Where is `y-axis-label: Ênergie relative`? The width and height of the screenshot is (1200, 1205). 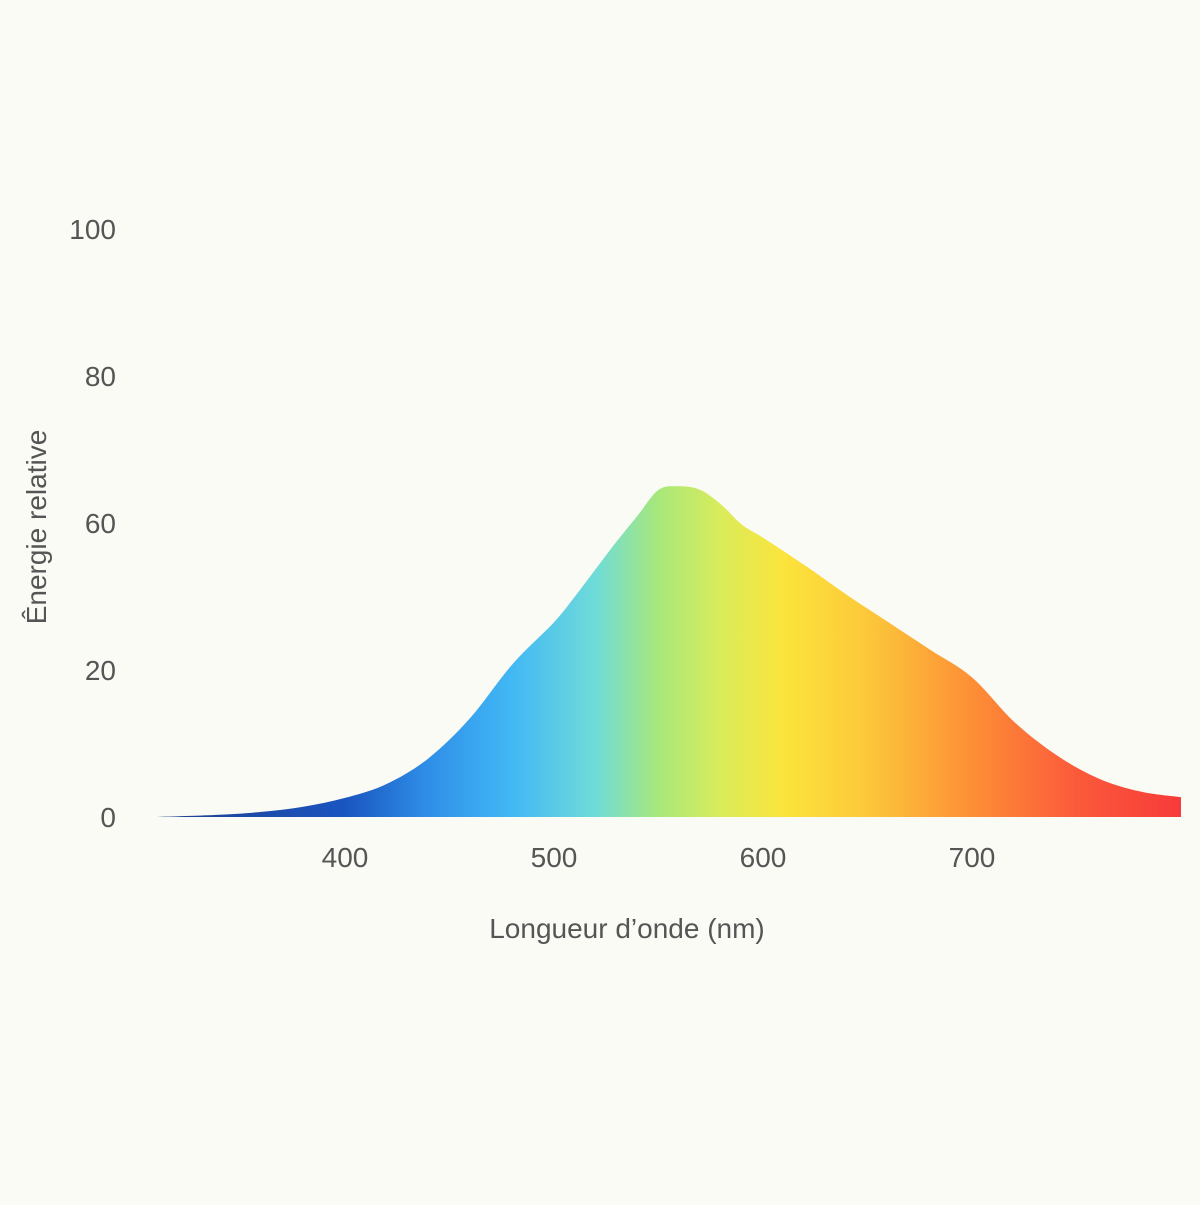
y-axis-label: Ênergie relative is located at coordinates (36, 527).